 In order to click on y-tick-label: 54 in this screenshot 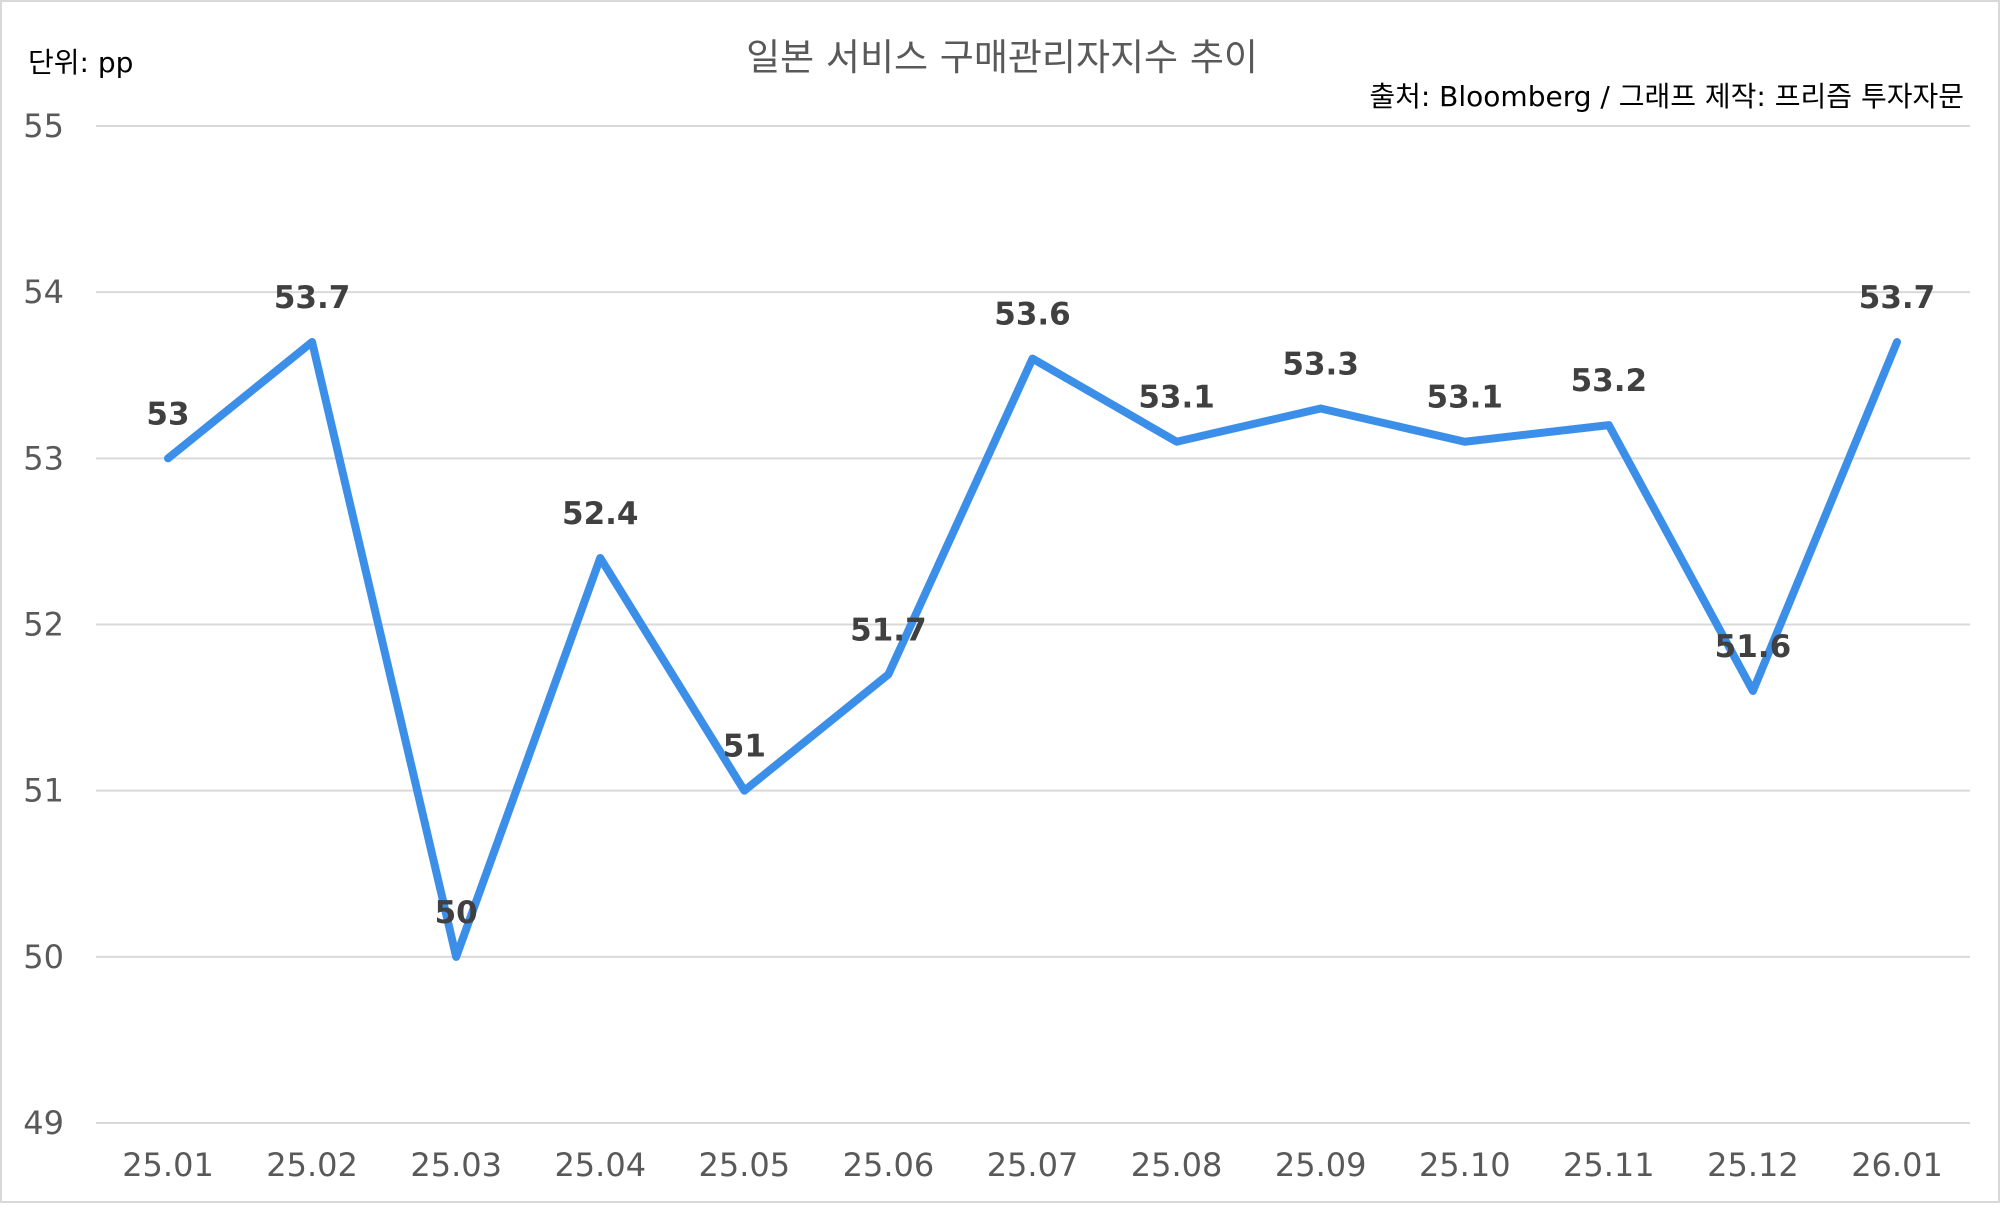, I will do `click(43, 292)`.